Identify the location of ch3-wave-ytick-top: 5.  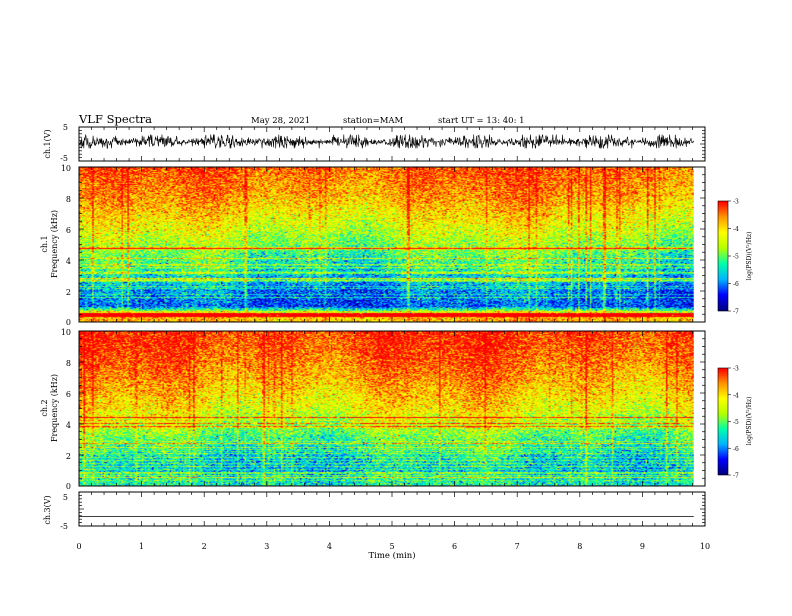
(65, 497).